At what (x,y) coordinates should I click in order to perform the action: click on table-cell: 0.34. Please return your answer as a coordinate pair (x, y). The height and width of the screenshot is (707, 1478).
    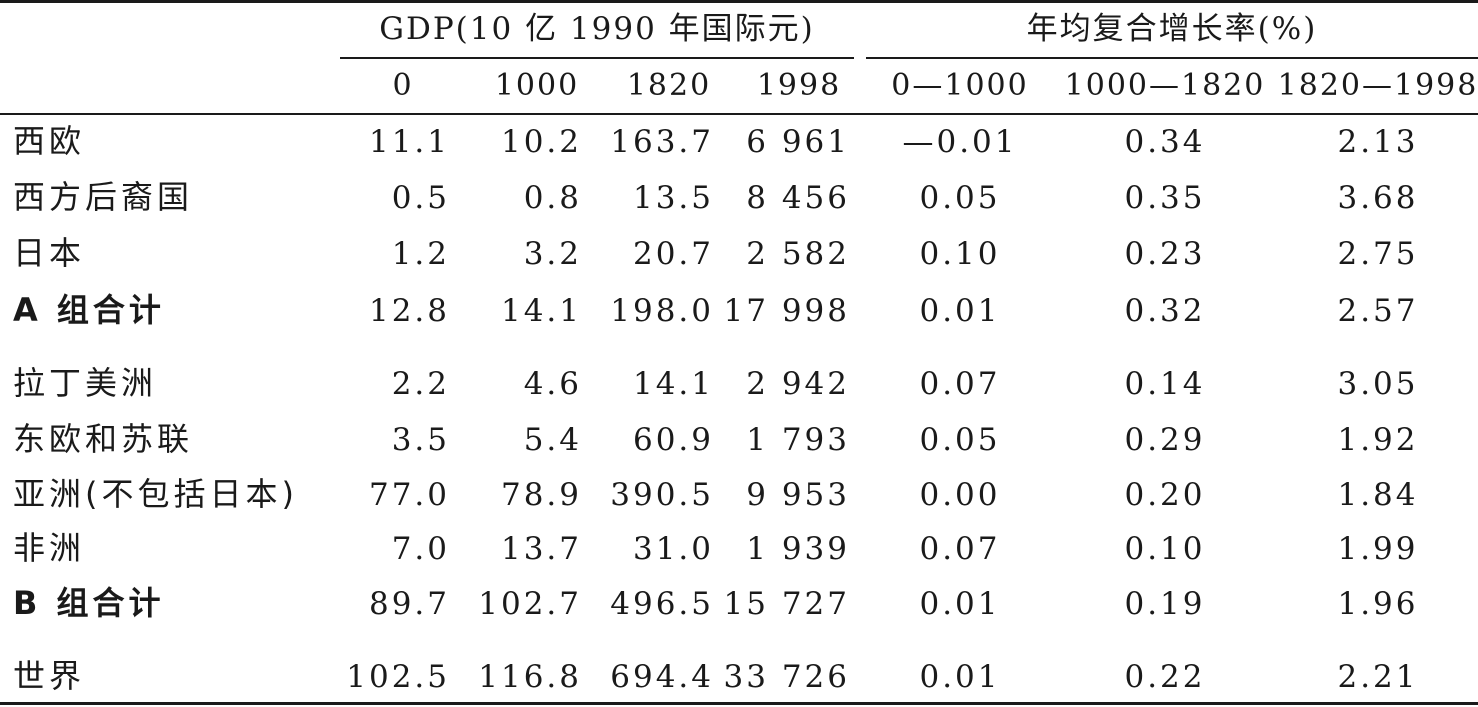
    Looking at the image, I should click on (1165, 142).